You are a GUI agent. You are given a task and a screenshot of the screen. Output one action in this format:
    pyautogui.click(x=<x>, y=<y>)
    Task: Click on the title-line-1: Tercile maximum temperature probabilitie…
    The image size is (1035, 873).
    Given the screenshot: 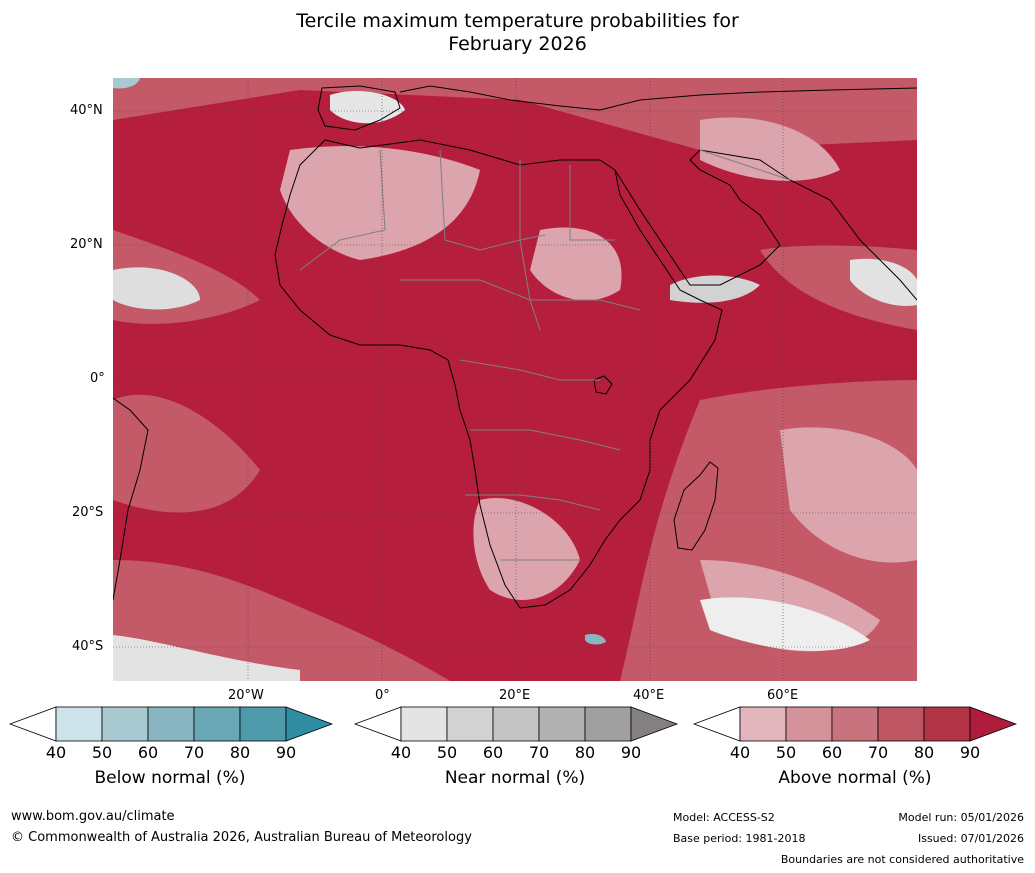 What is the action you would take?
    pyautogui.click(x=517, y=21)
    